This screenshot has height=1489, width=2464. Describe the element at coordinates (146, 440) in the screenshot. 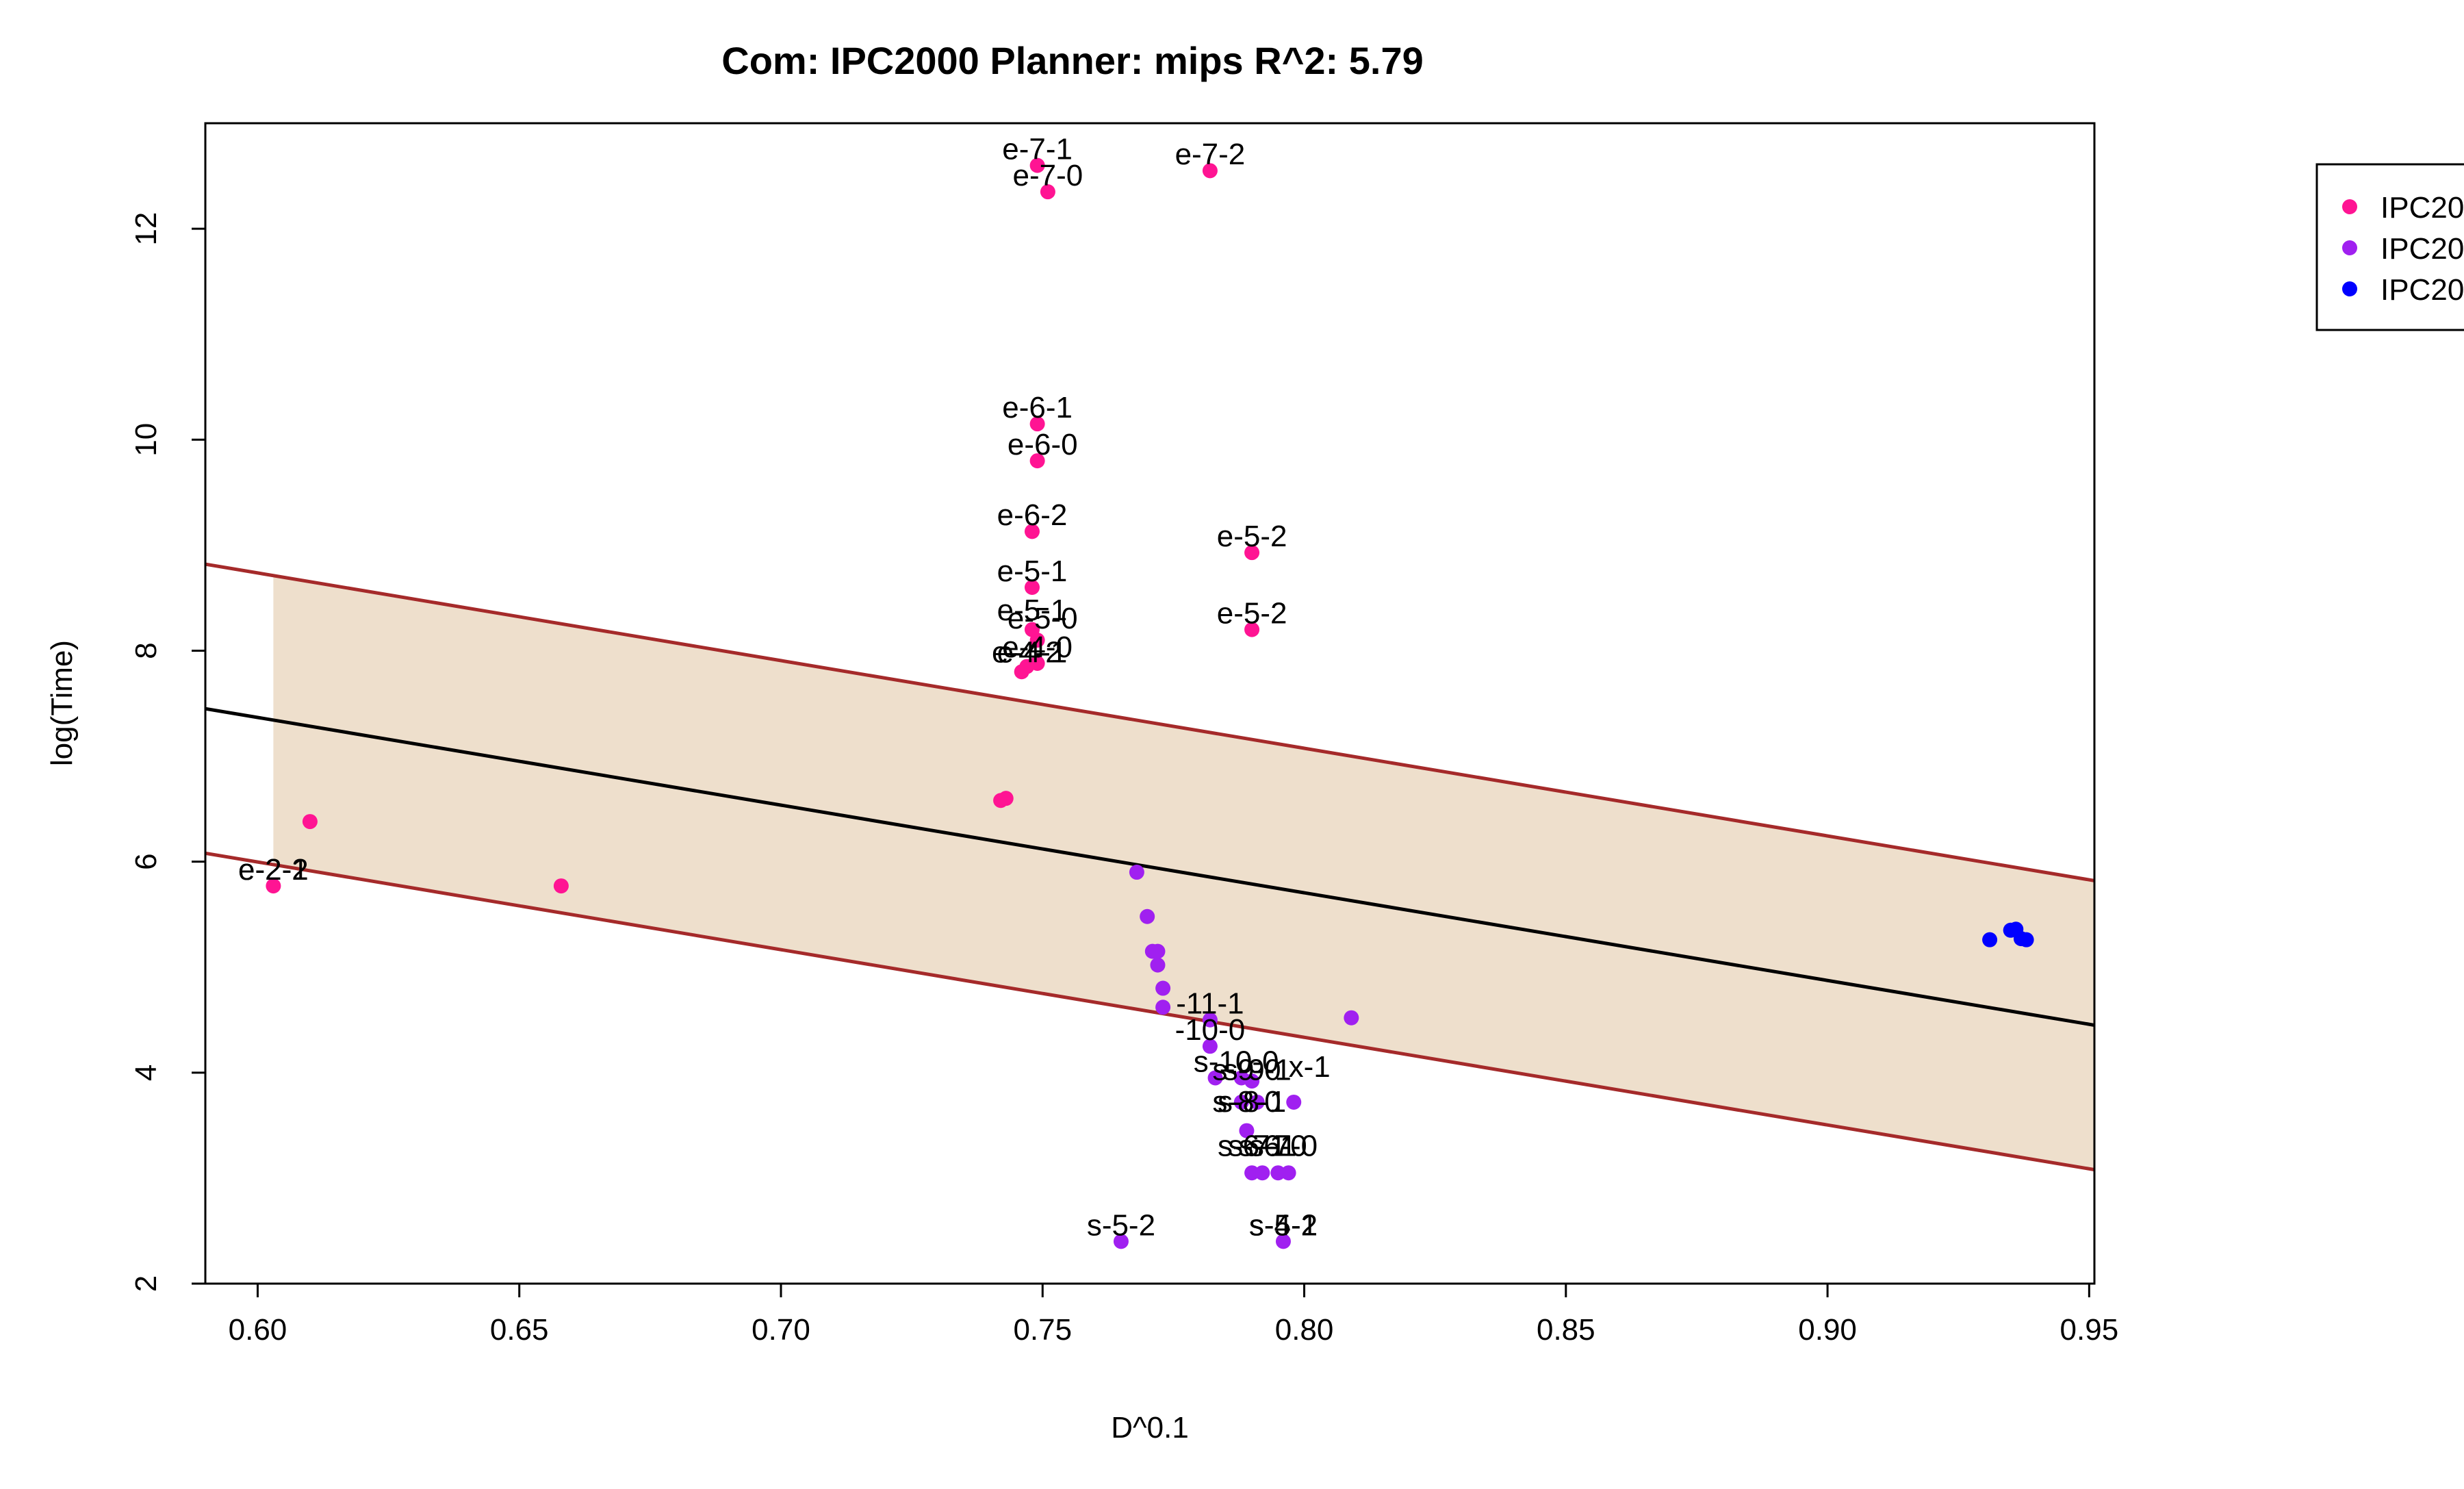

I see `y-tick-label: 10` at that location.